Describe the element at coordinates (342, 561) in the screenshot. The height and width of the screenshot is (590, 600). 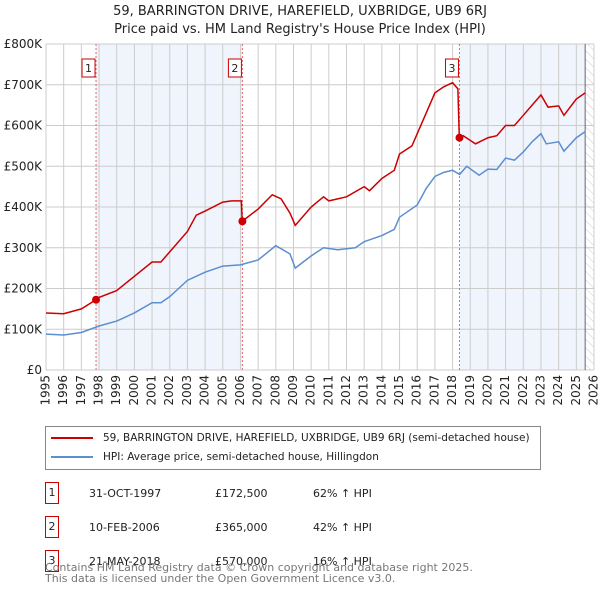
I see `sale-hpi-diff: 16% ↑ HPI` at that location.